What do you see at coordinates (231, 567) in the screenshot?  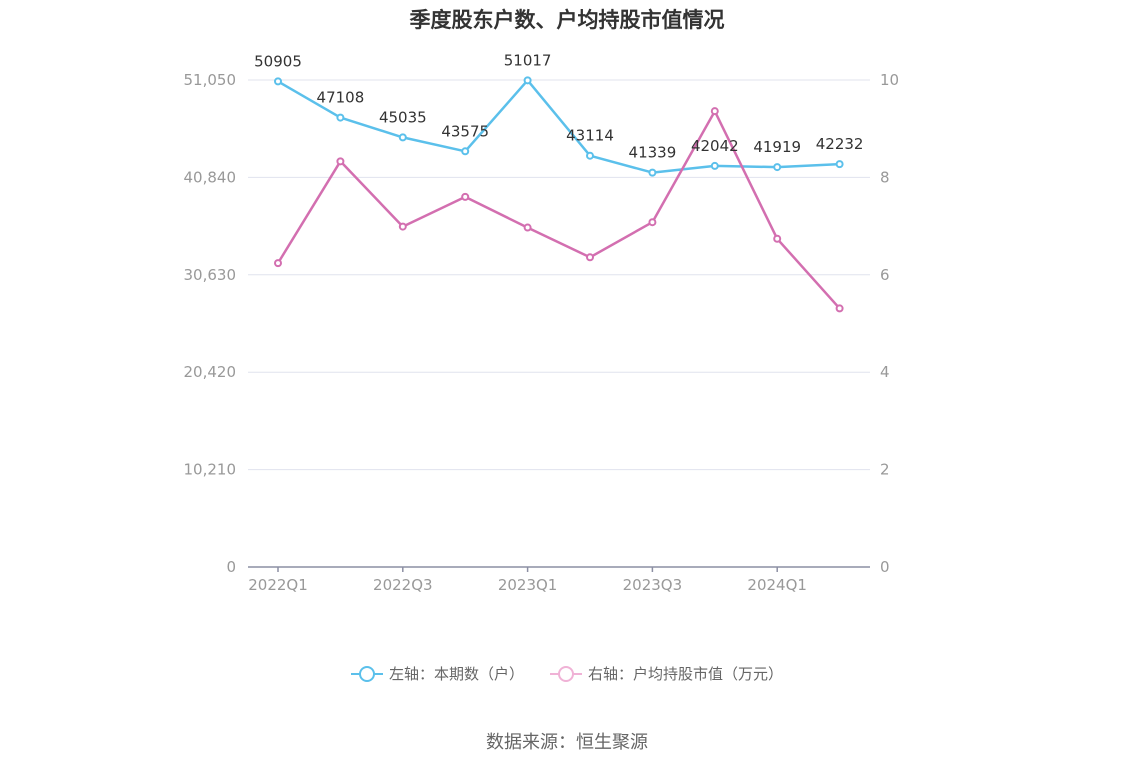 I see `y-left-tick-label: 0` at bounding box center [231, 567].